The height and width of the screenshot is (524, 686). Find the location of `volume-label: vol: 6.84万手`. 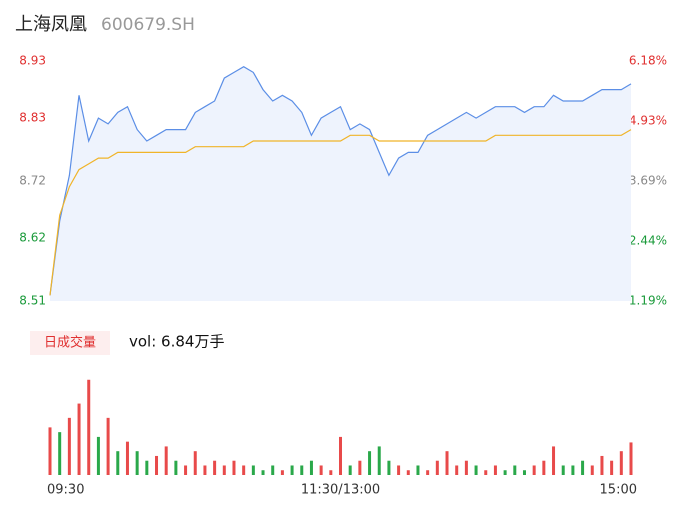

volume-label: vol: 6.84万手 is located at coordinates (176, 342).